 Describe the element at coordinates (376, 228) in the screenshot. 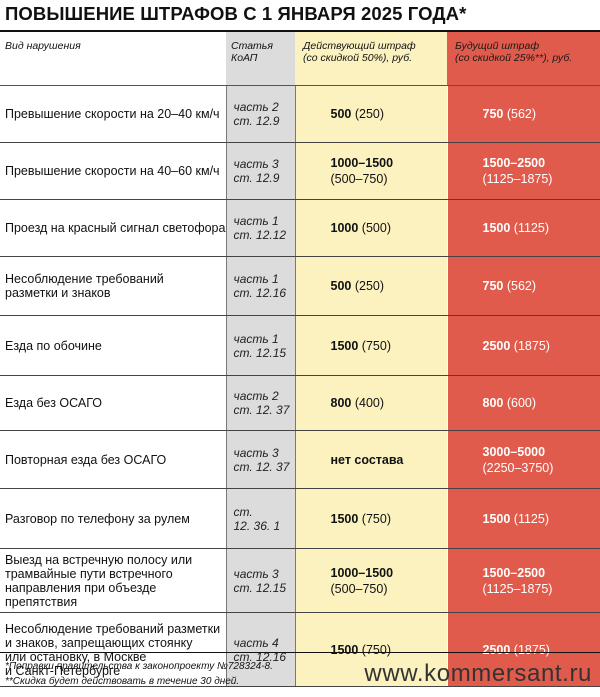

I see `current-fine-cell-discounted: (500)` at that location.